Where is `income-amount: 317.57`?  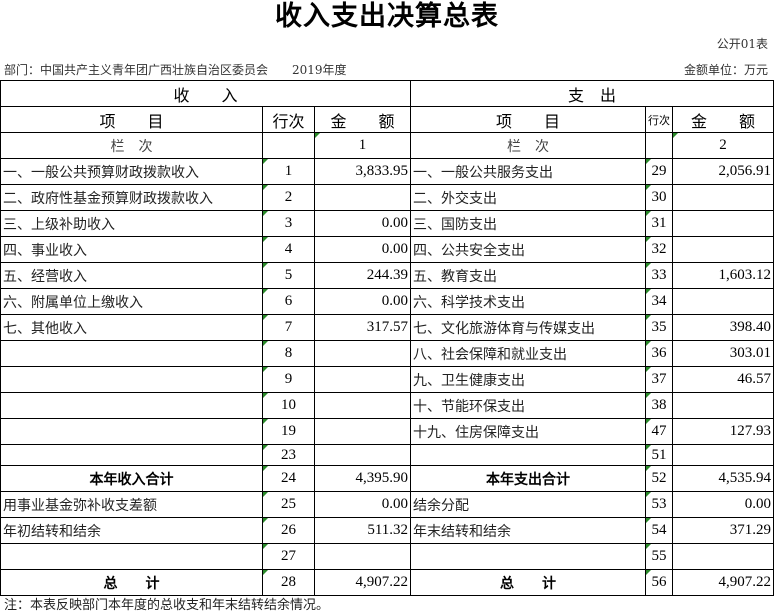
income-amount: 317.57 is located at coordinates (362, 327).